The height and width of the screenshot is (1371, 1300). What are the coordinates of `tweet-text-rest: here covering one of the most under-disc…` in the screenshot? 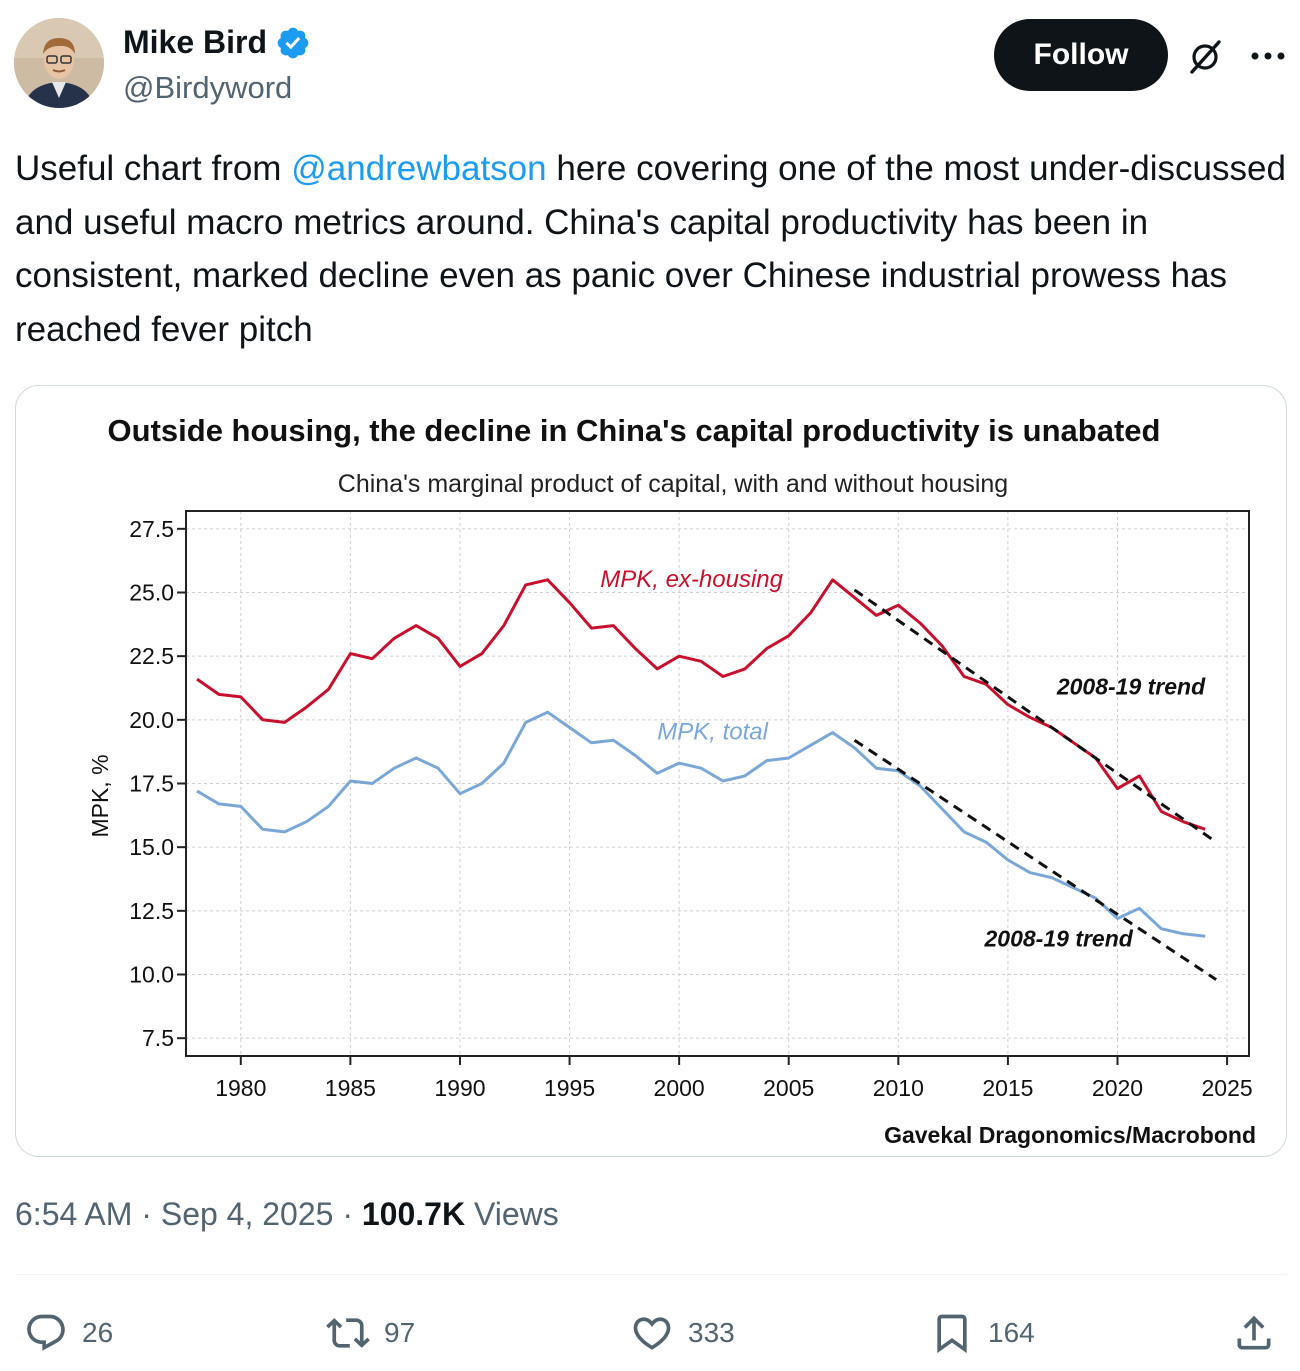 It's located at (650, 249).